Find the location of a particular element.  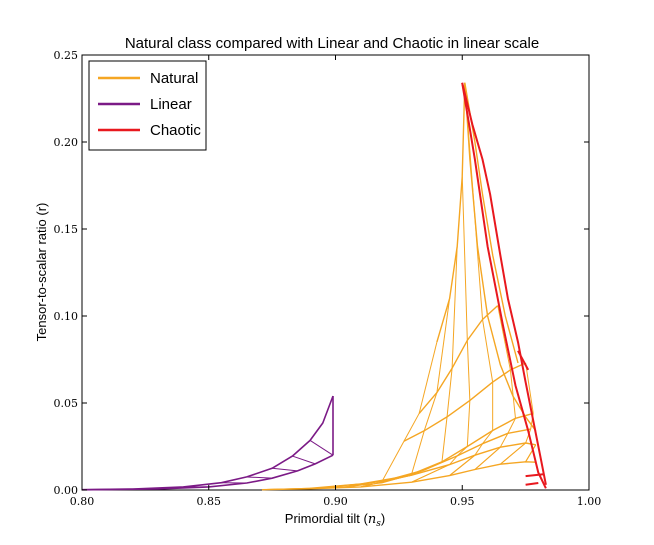

x-axis-label-subscript: s is located at coordinates (378, 524).